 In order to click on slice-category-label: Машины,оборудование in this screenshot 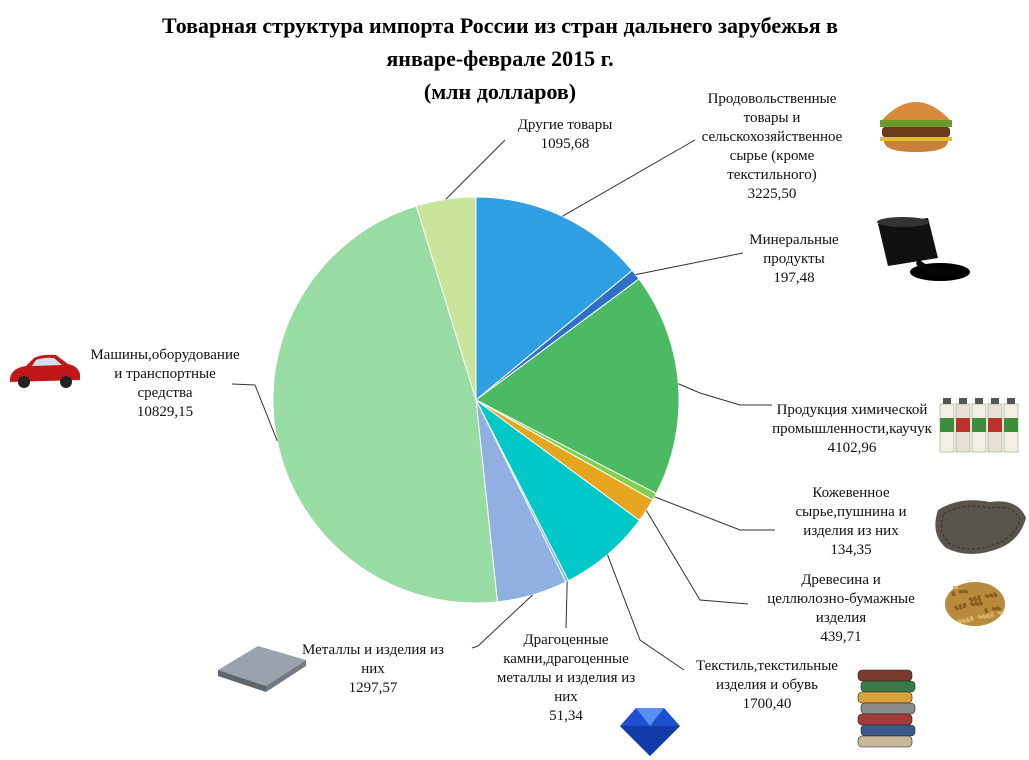, I will do `click(165, 355)`.